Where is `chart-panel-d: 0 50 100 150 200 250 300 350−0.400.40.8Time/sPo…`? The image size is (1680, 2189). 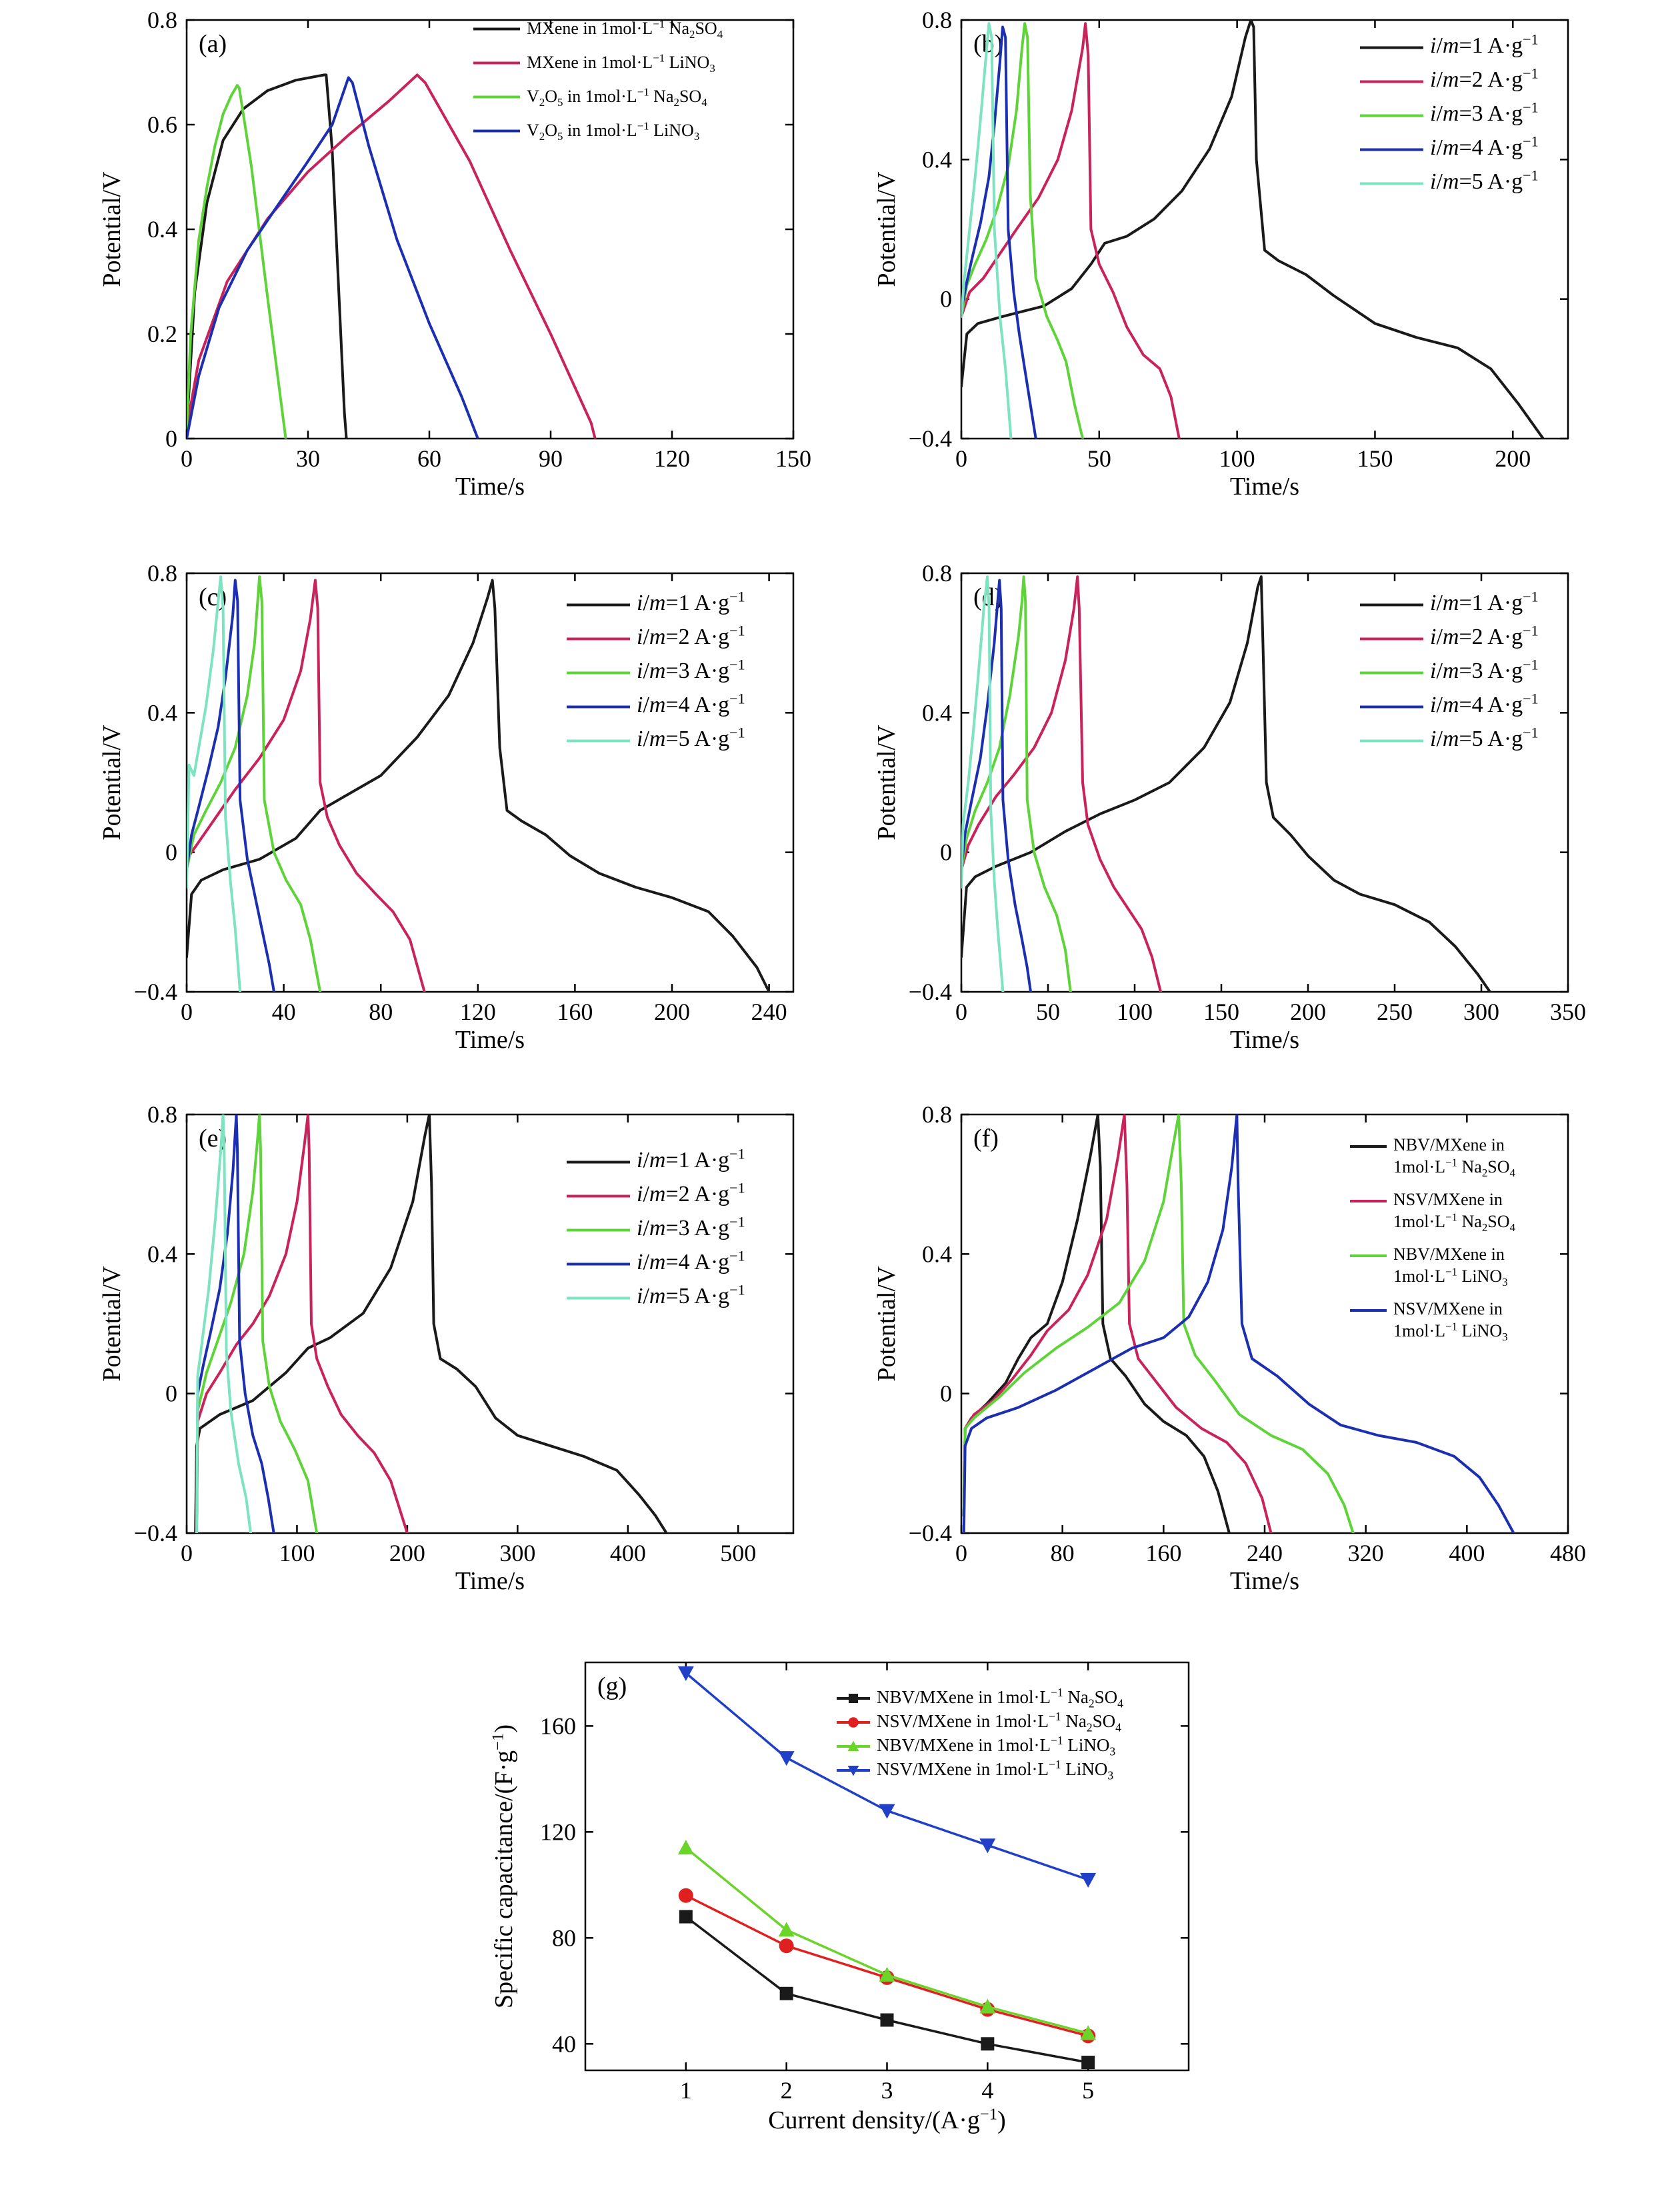 chart-panel-d: 0 50 100 150 200 250 300 350−0.400.40.8Time/sPo… is located at coordinates (1229, 807).